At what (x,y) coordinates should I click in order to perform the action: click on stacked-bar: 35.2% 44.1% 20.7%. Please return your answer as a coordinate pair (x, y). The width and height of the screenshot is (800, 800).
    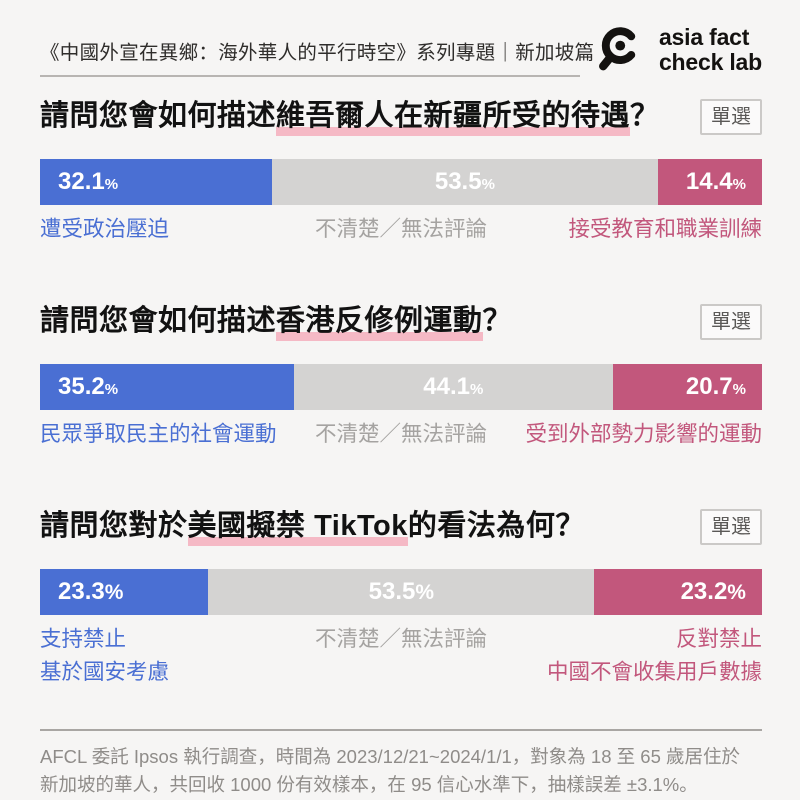
    Looking at the image, I should click on (401, 387).